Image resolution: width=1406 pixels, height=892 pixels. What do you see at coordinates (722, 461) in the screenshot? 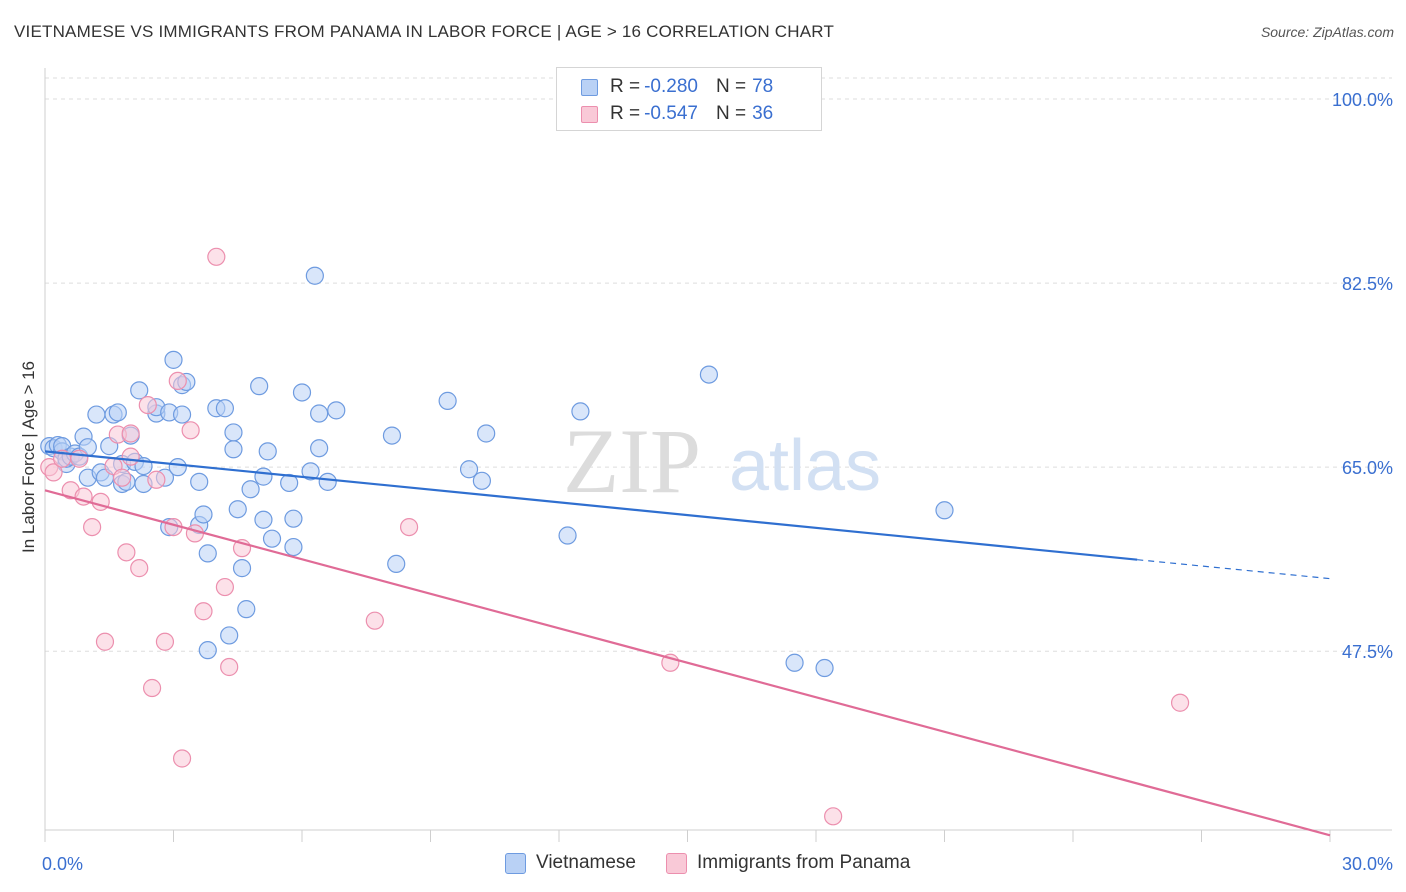
I see `watermark: ZIP atlas` at bounding box center [722, 461].